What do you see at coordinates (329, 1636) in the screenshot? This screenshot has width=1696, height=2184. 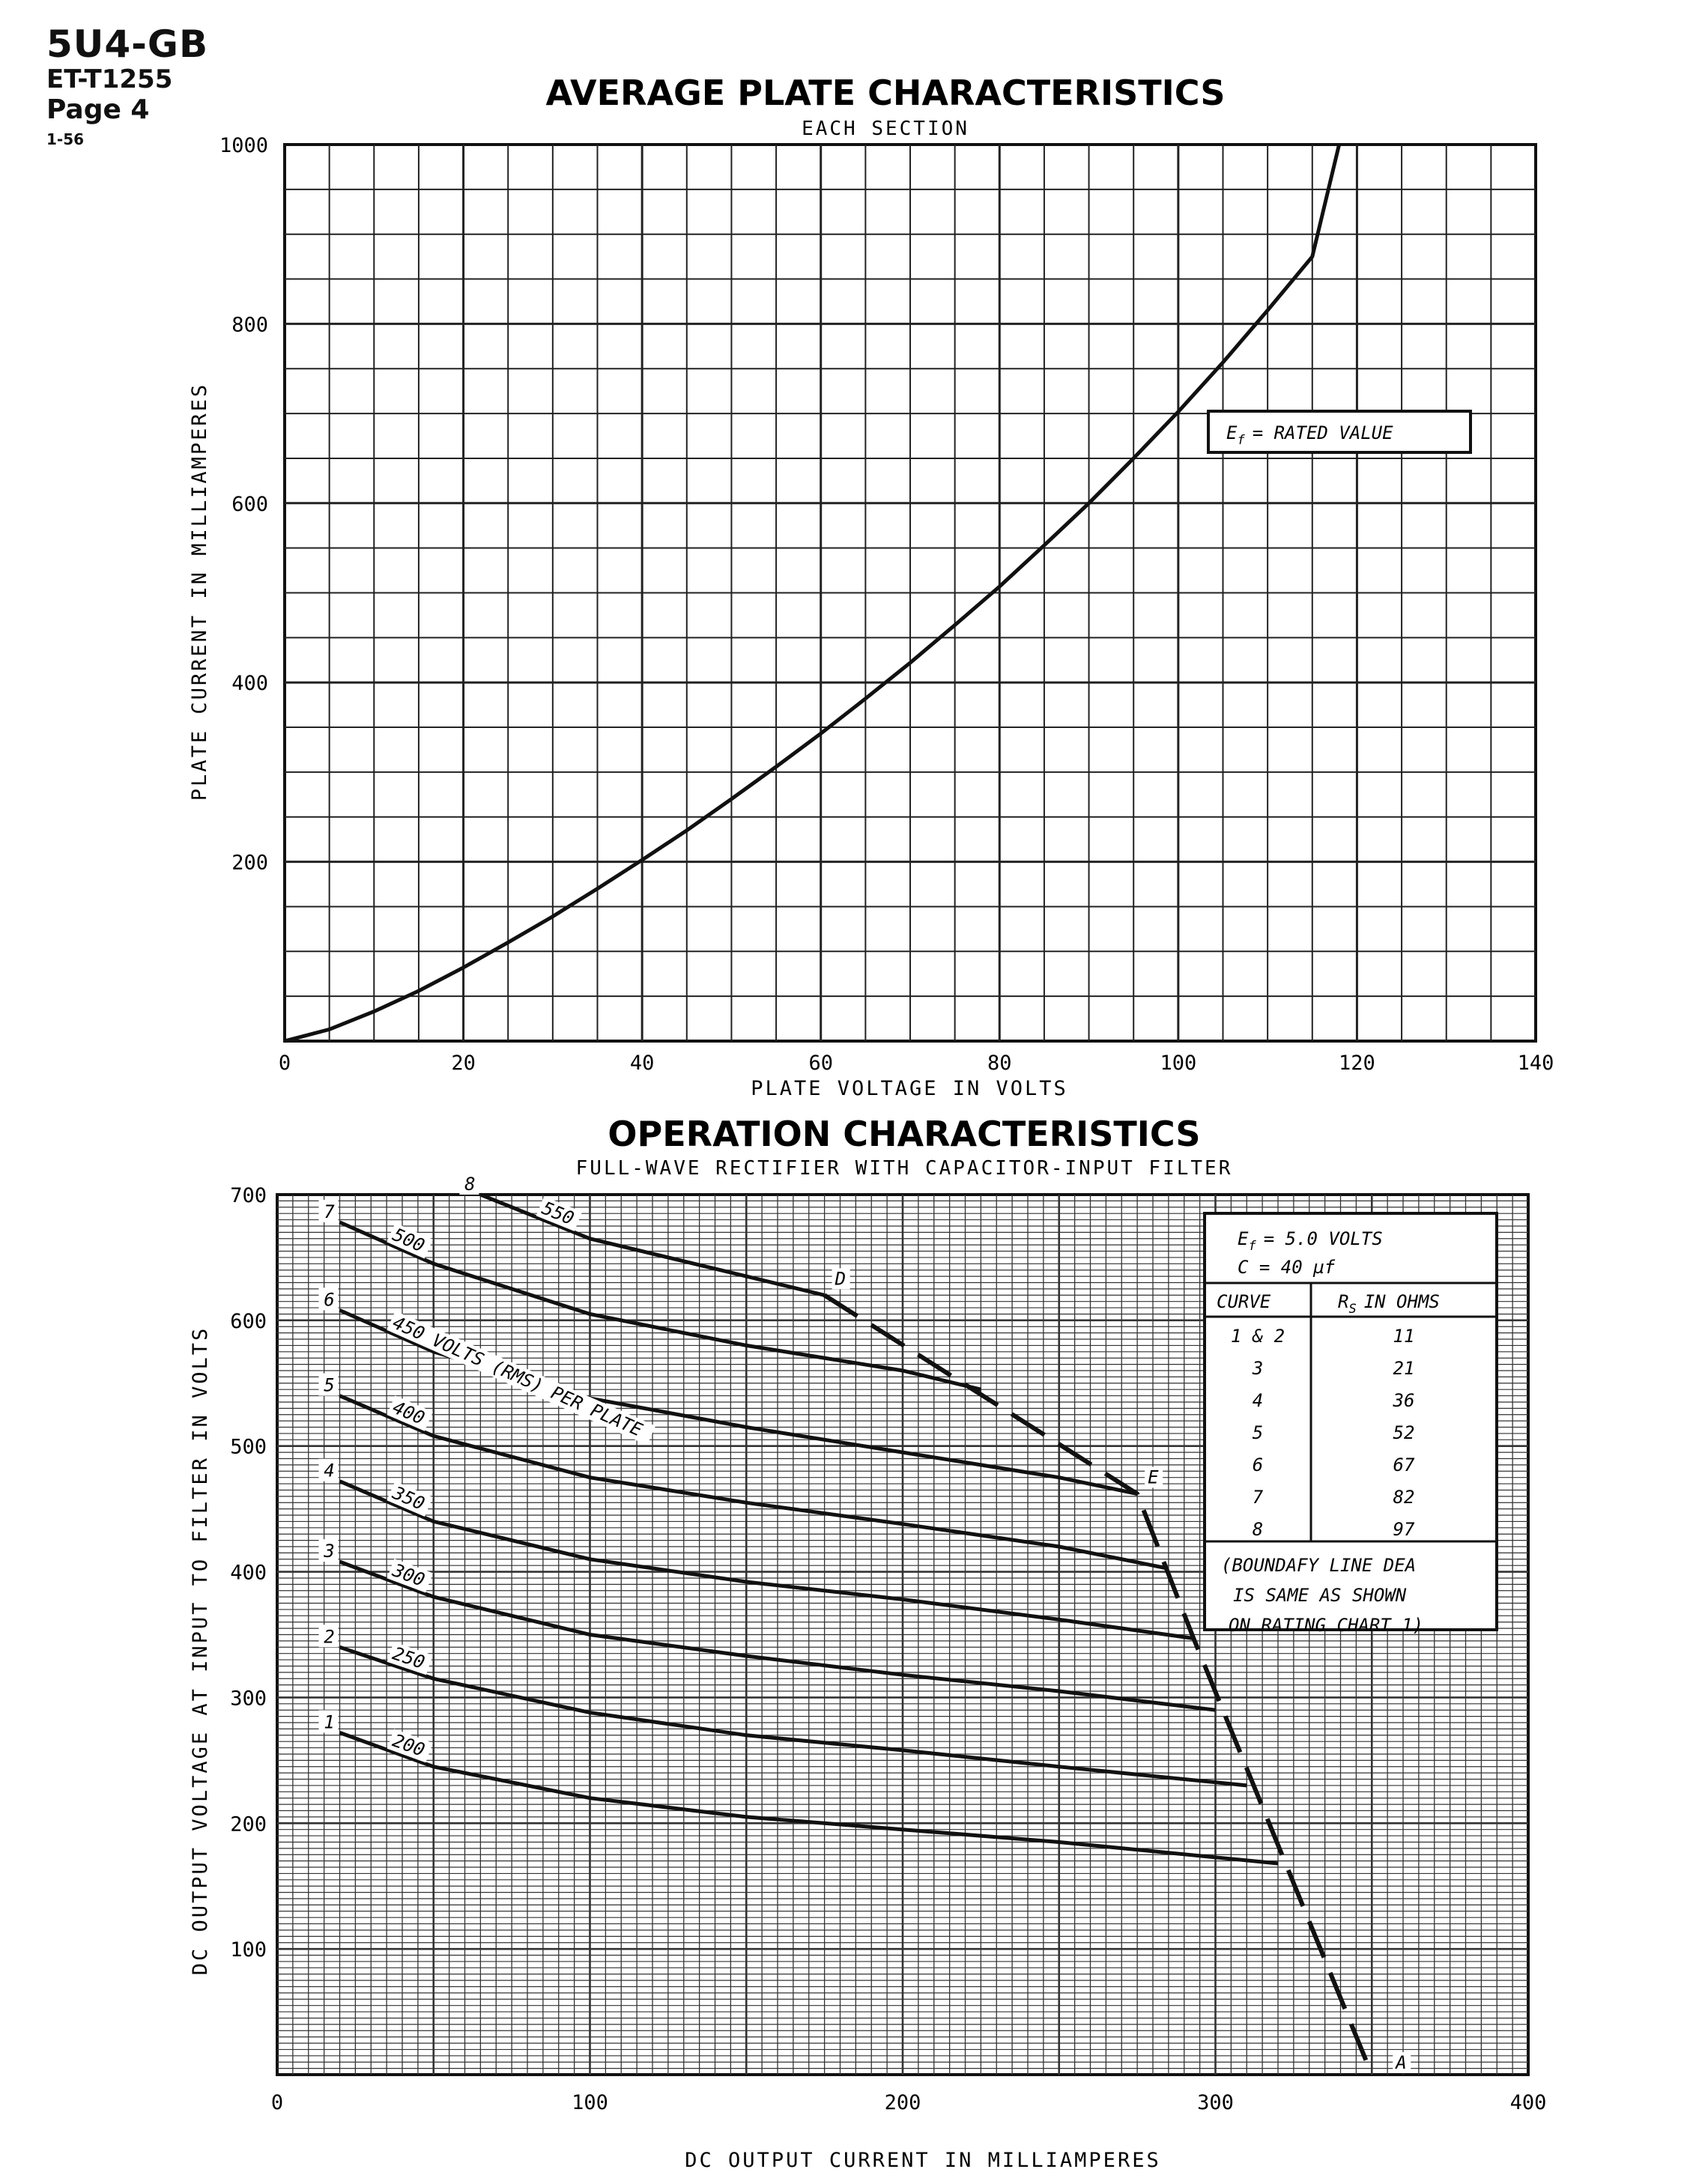 I see `chart2-curve-number: 2` at bounding box center [329, 1636].